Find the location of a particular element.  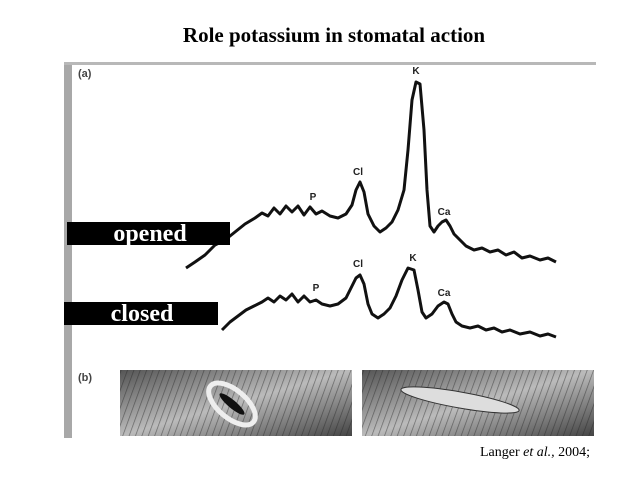

panel-label: (a) is located at coordinates (85, 74).